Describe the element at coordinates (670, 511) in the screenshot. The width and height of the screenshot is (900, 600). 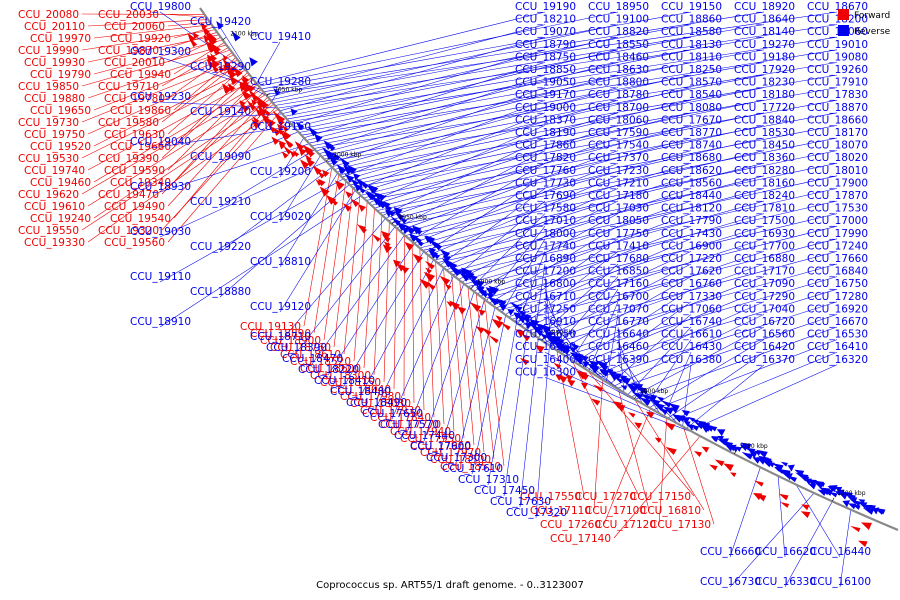
I see `forward-gene-label: CCU_16810` at that location.